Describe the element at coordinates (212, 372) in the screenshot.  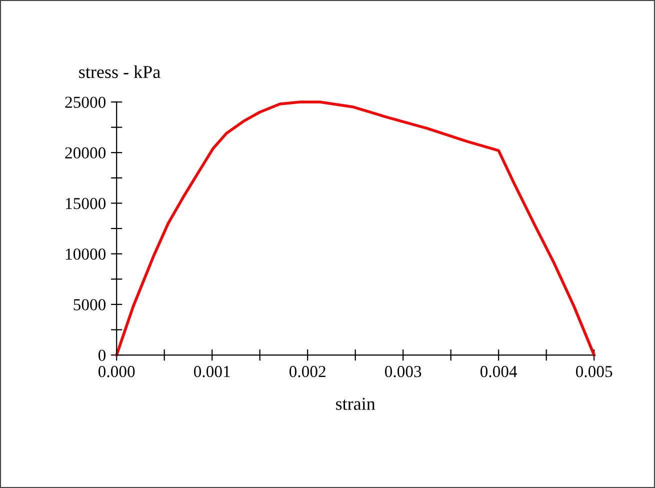
I see `x-tick-label: 0.001` at that location.